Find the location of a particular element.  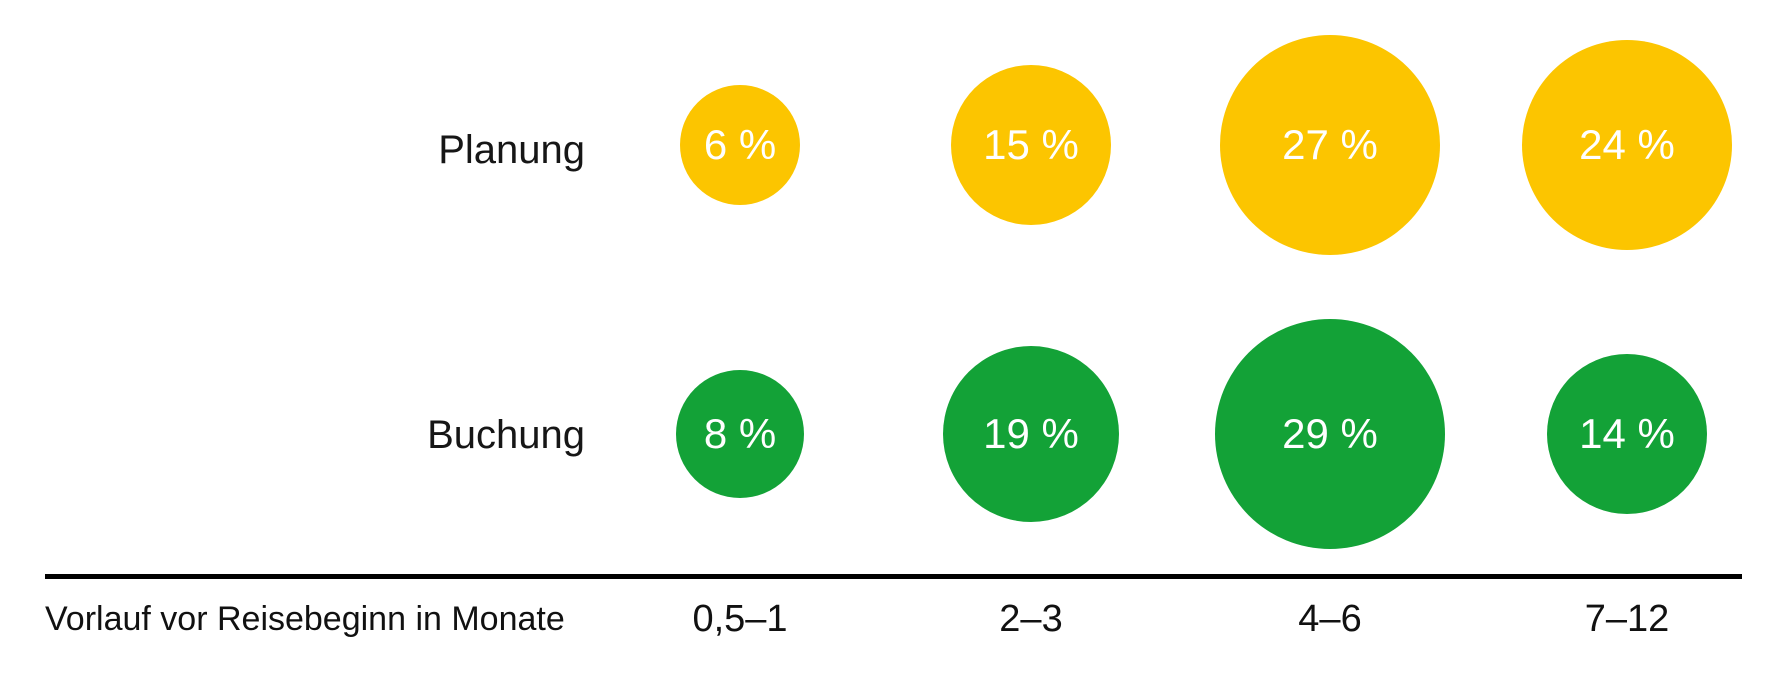

x-tick-3: 4–6 is located at coordinates (1330, 619).